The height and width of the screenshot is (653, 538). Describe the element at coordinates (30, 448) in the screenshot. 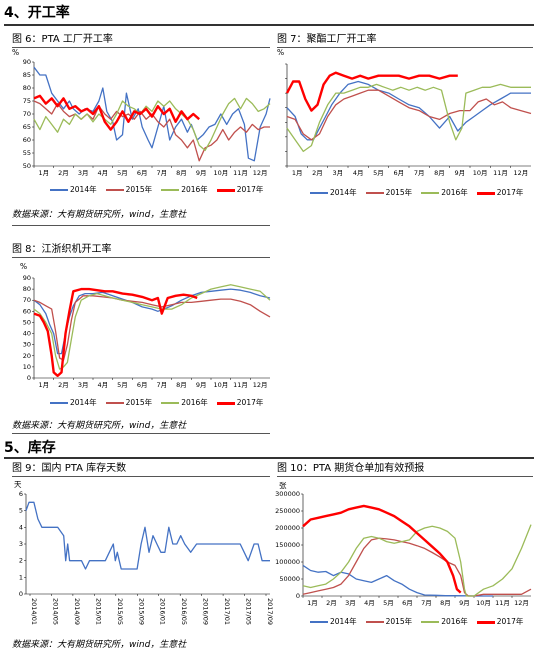

I see `section-title-inventory: 5、库存` at that location.